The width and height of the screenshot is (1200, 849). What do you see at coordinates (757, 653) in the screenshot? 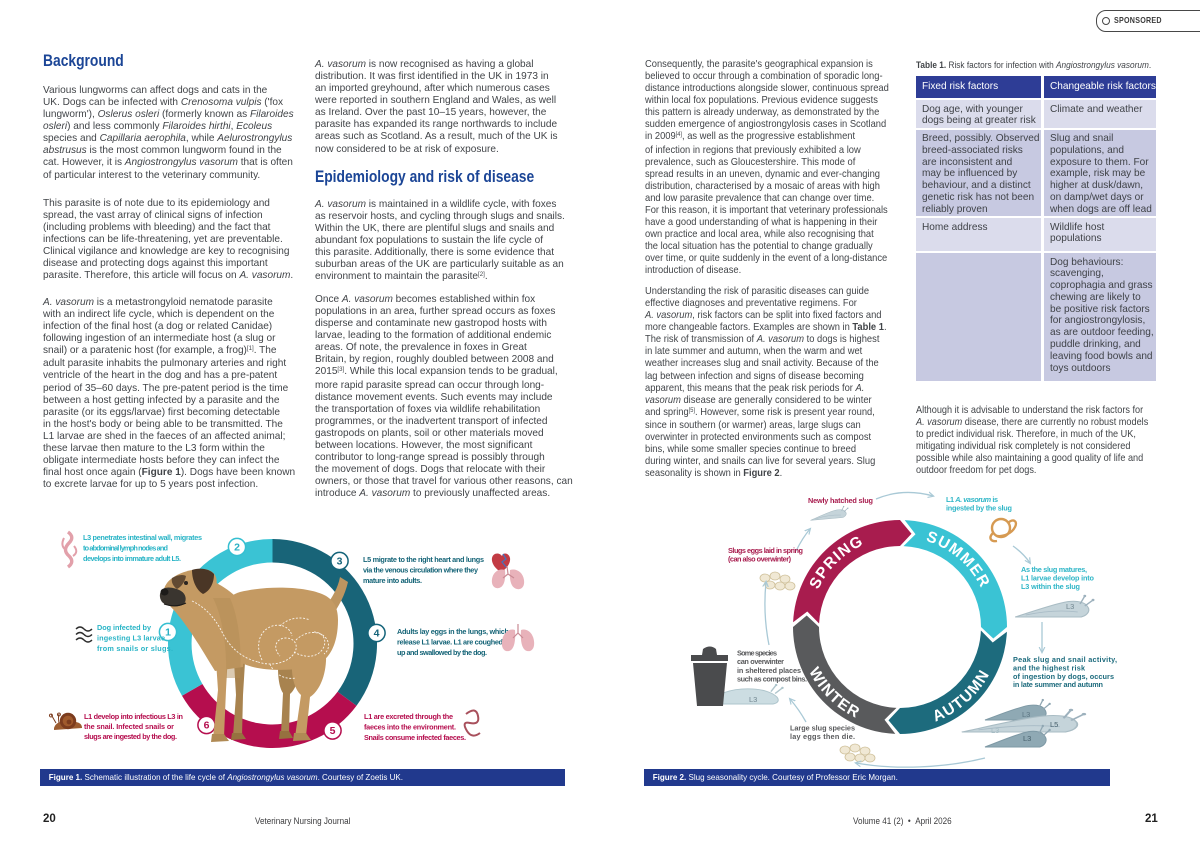
I see `svg-text: Some species` at bounding box center [757, 653].